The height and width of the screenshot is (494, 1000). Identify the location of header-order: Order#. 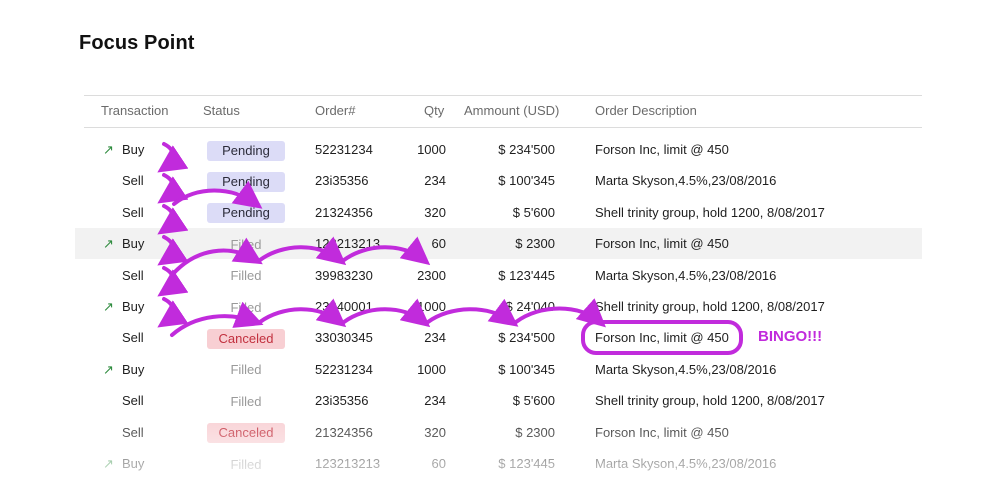
(335, 110).